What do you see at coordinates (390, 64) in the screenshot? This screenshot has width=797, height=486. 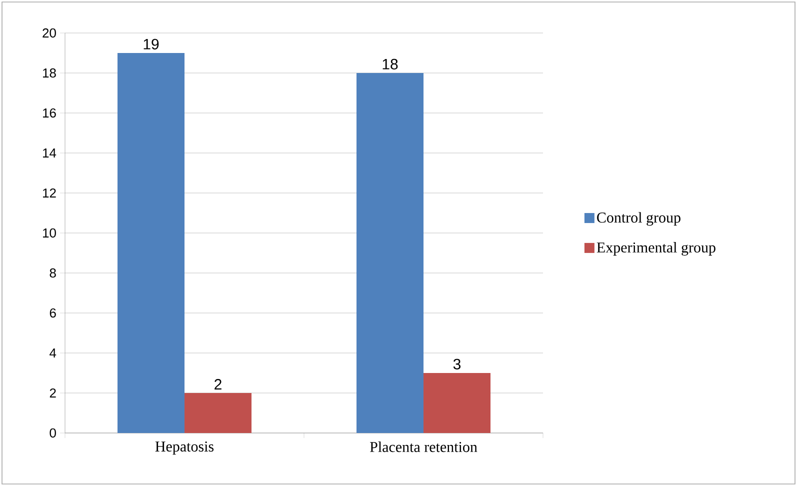 I see `data-label: 18` at bounding box center [390, 64].